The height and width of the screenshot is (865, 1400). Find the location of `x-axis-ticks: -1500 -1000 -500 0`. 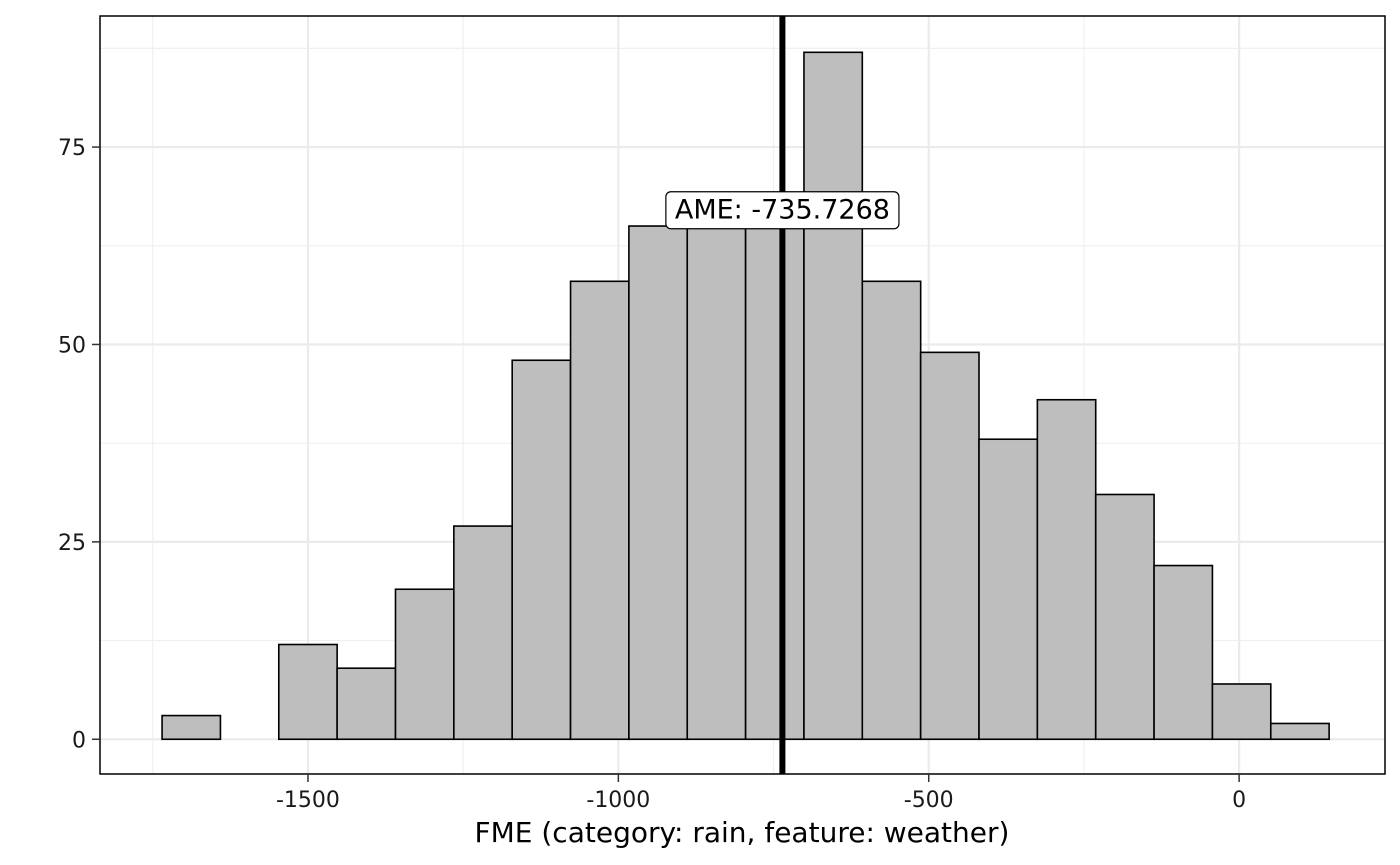

x-axis-ticks: -1500 -1000 -500 0 is located at coordinates (761, 793).